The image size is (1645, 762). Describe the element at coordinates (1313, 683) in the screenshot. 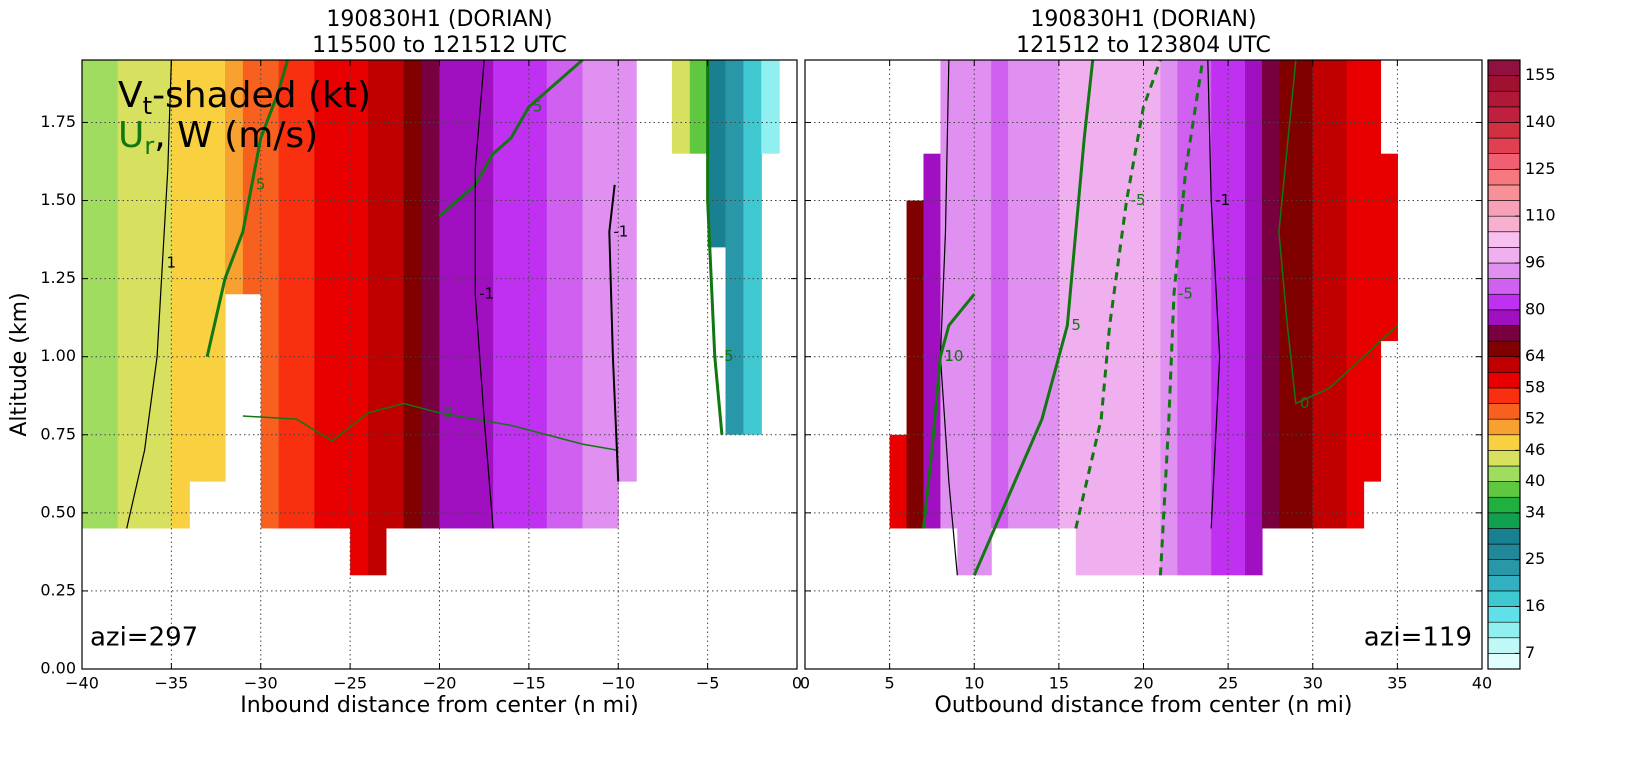

I see `x-tick-label: 30` at that location.